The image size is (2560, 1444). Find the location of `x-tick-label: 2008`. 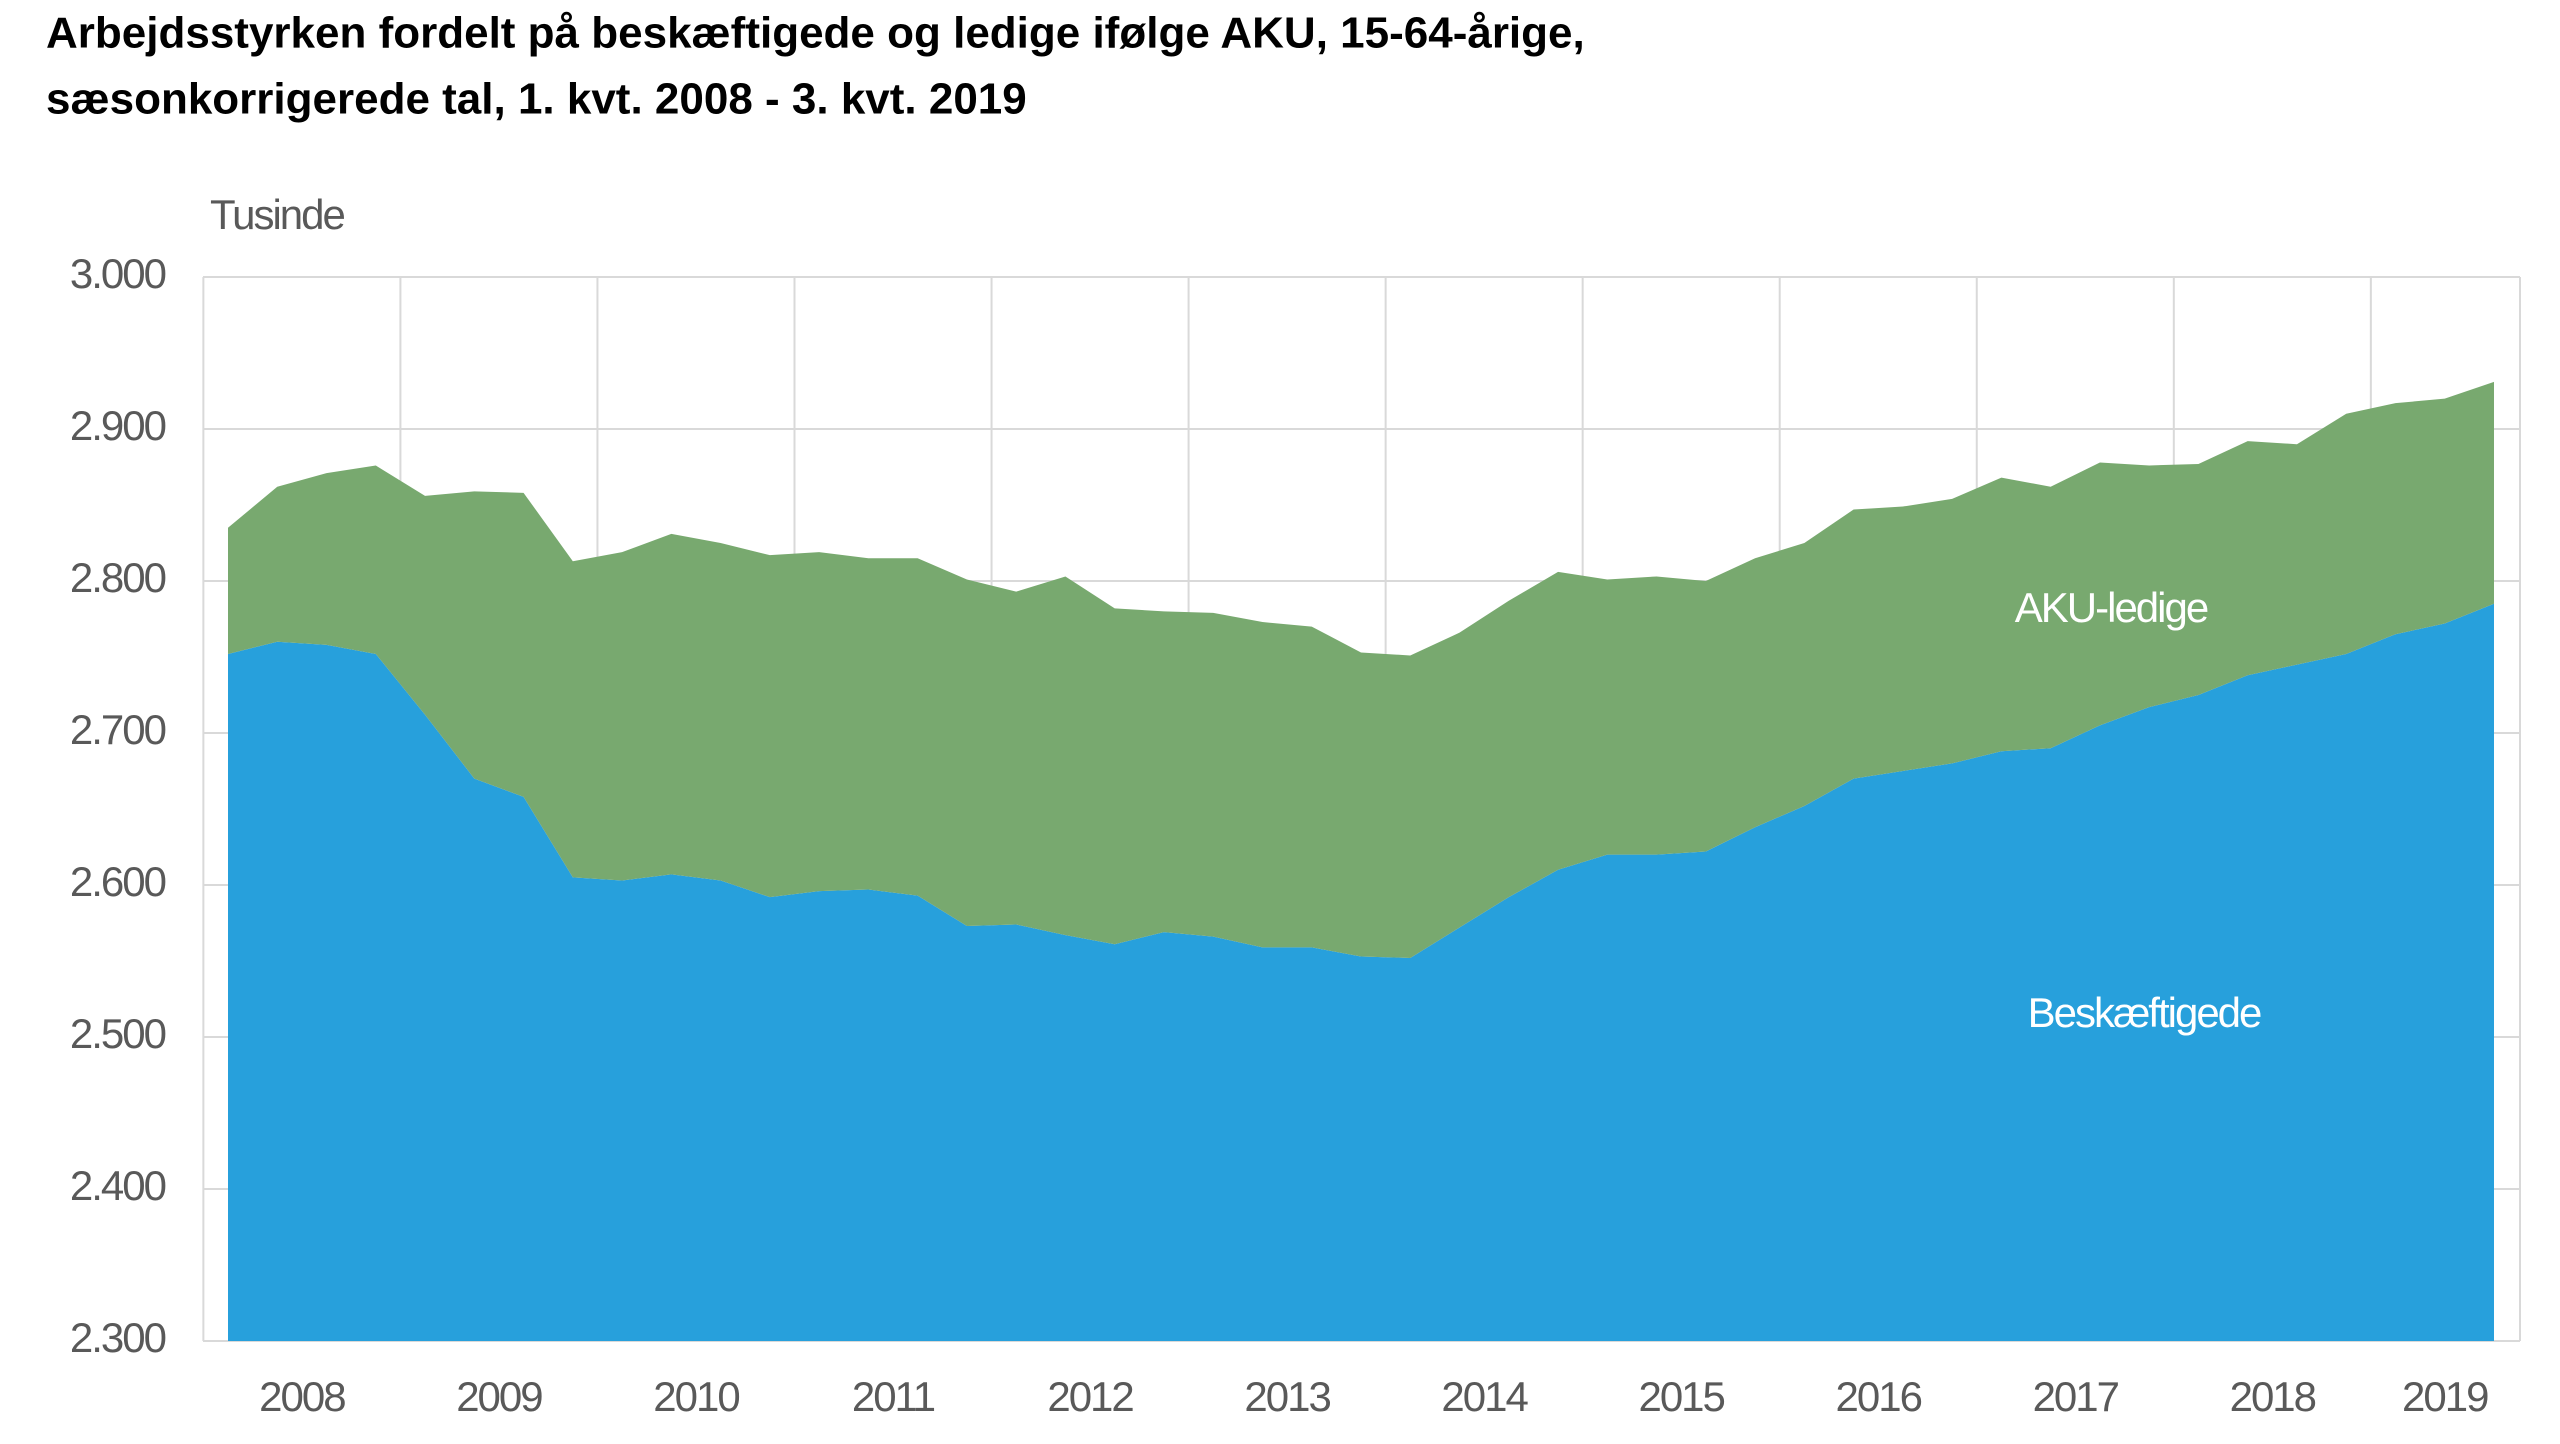

x-tick-label: 2008 is located at coordinates (302, 1396).